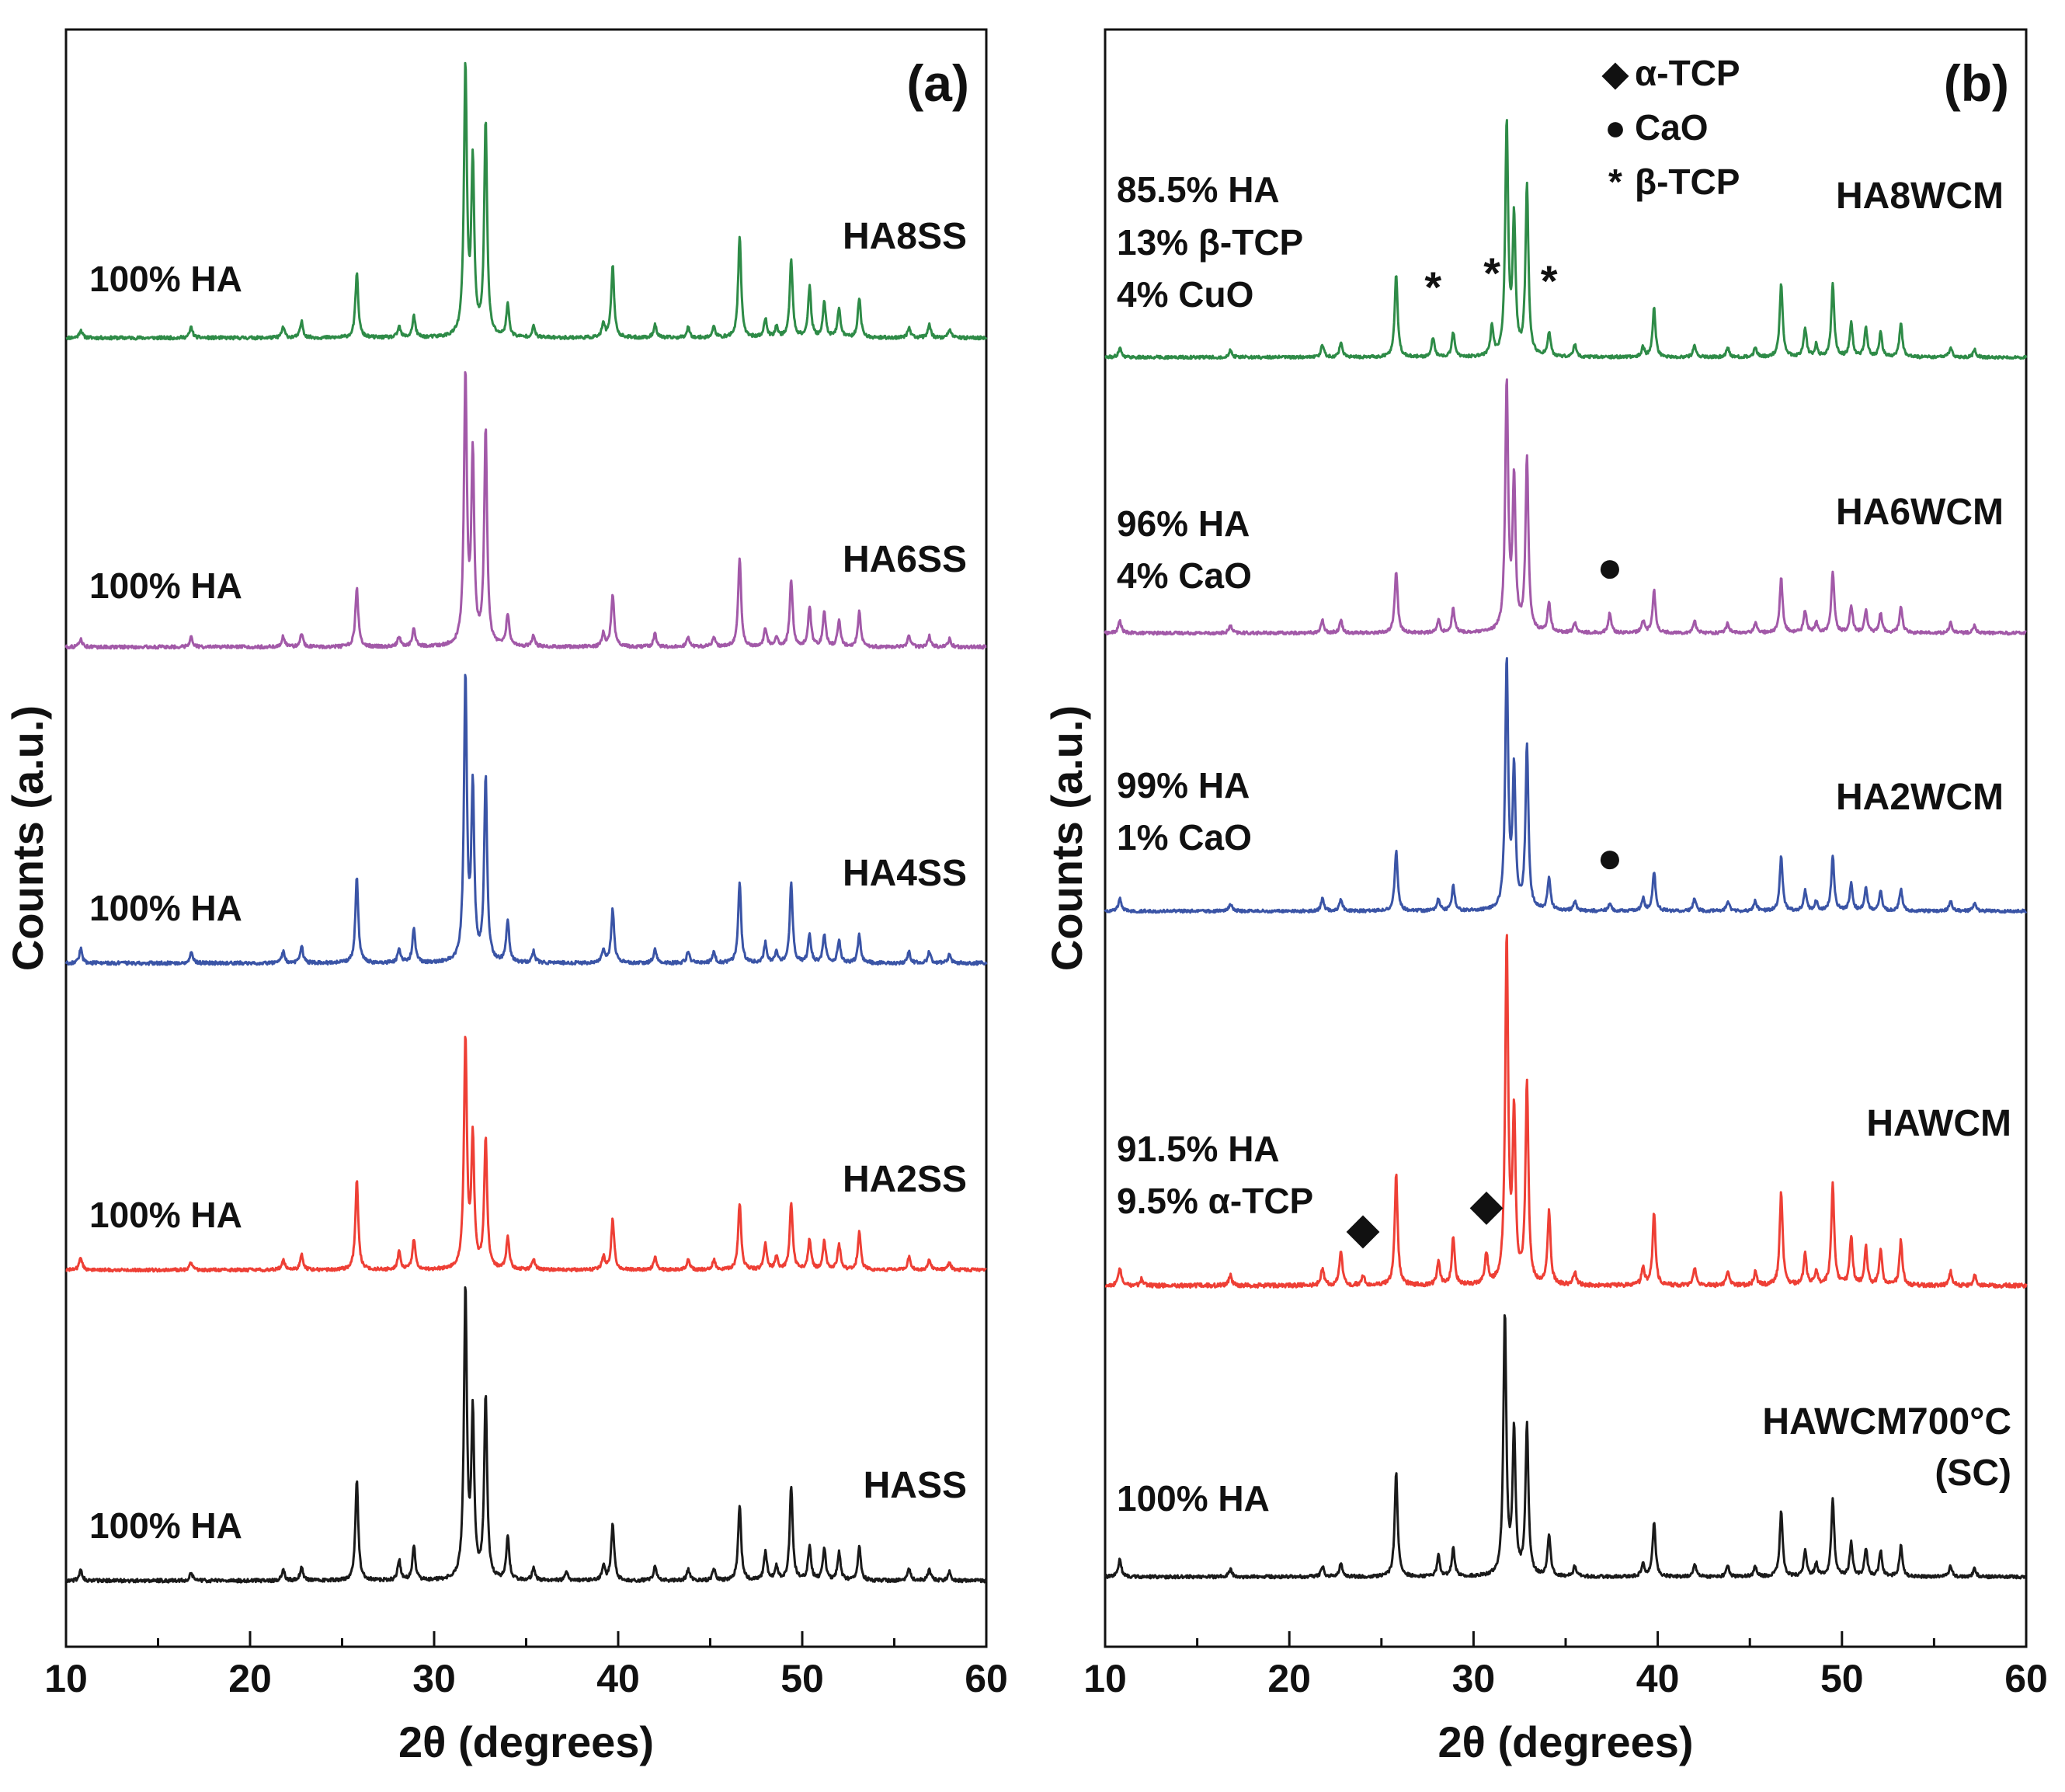 This screenshot has width=2065, height=1792. Describe the element at coordinates (1066, 838) in the screenshot. I see `panel-b-y-axis-title: Counts (a.u.)` at that location.